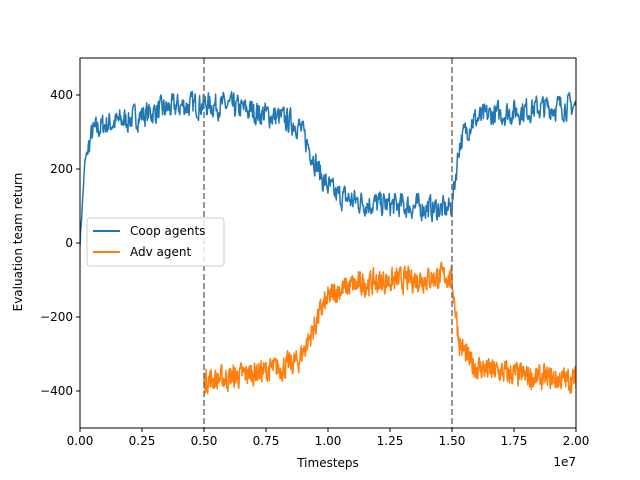 This screenshot has width=640, height=480. What do you see at coordinates (327, 463) in the screenshot?
I see `x-axis-label: Timesteps` at bounding box center [327, 463].